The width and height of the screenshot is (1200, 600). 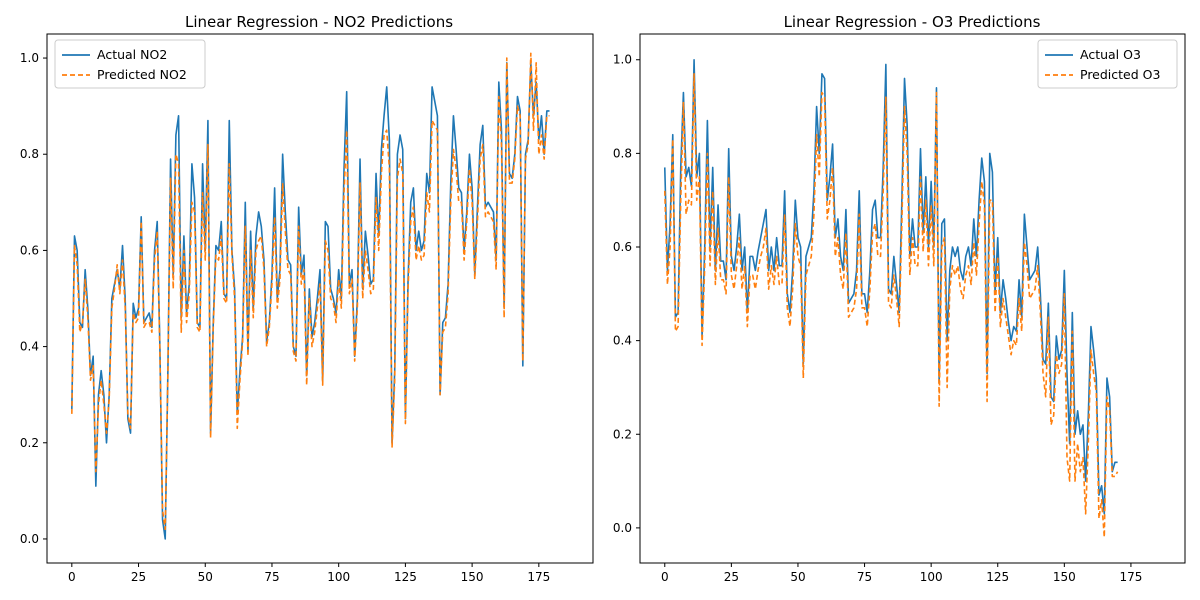 I want to click on o3-y-tick-label: 0.6, so click(x=622, y=247).